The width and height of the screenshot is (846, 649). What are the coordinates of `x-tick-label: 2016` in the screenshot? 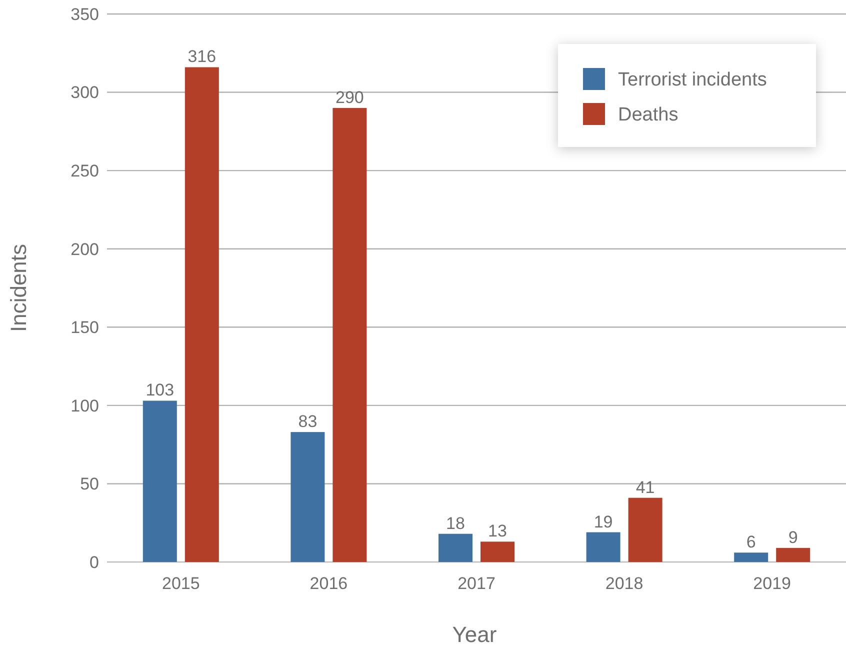 It's located at (329, 583).